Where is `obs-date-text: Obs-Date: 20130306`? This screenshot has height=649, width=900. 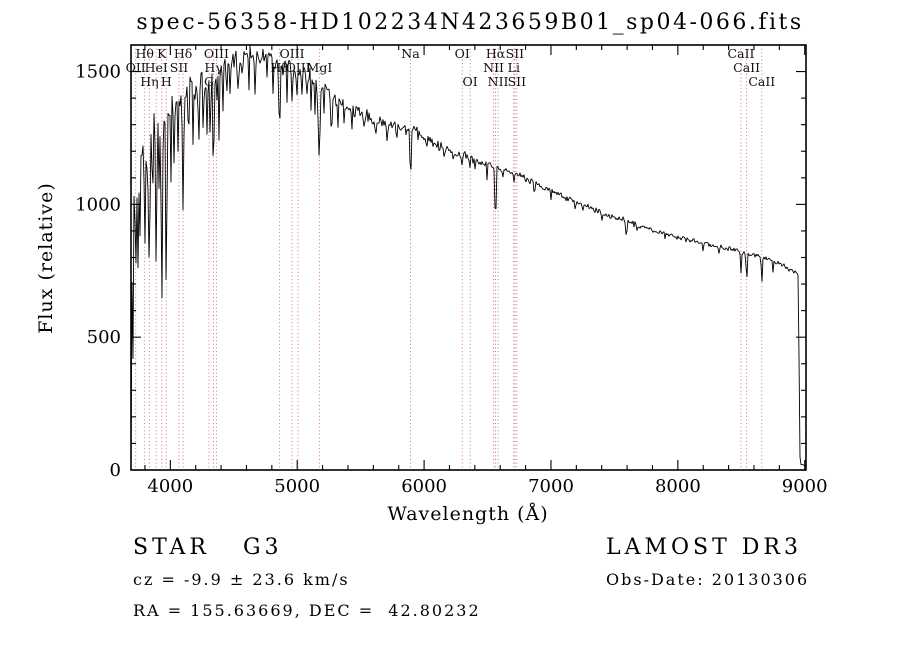 obs-date-text: Obs-Date: 20130306 is located at coordinates (708, 579).